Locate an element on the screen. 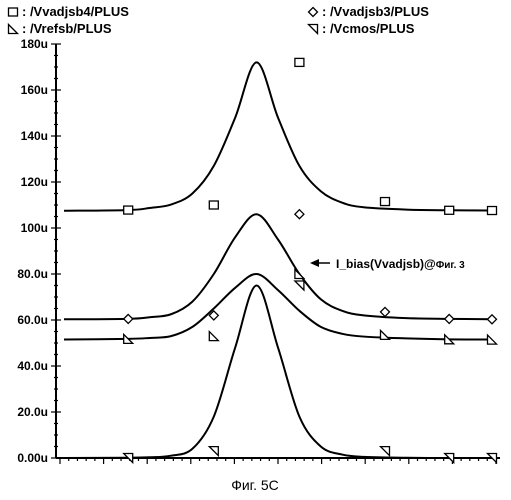  legend-item: : /Vcmos/PLUS is located at coordinates (362, 28).